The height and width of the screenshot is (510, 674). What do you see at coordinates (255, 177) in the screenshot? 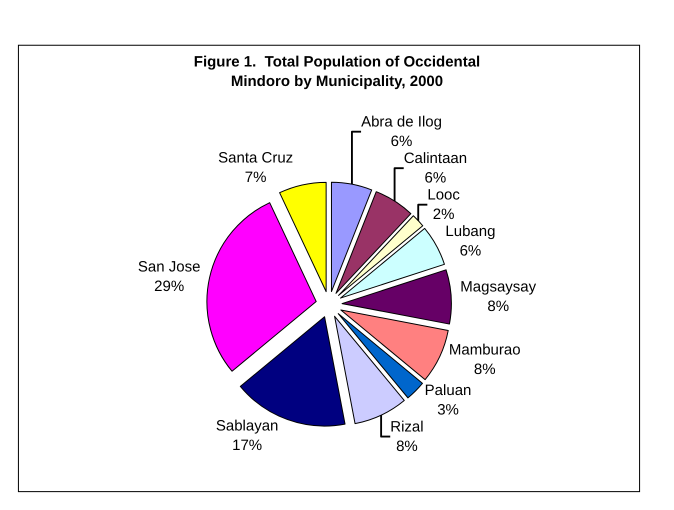
I see `data-label: 7%` at bounding box center [255, 177].